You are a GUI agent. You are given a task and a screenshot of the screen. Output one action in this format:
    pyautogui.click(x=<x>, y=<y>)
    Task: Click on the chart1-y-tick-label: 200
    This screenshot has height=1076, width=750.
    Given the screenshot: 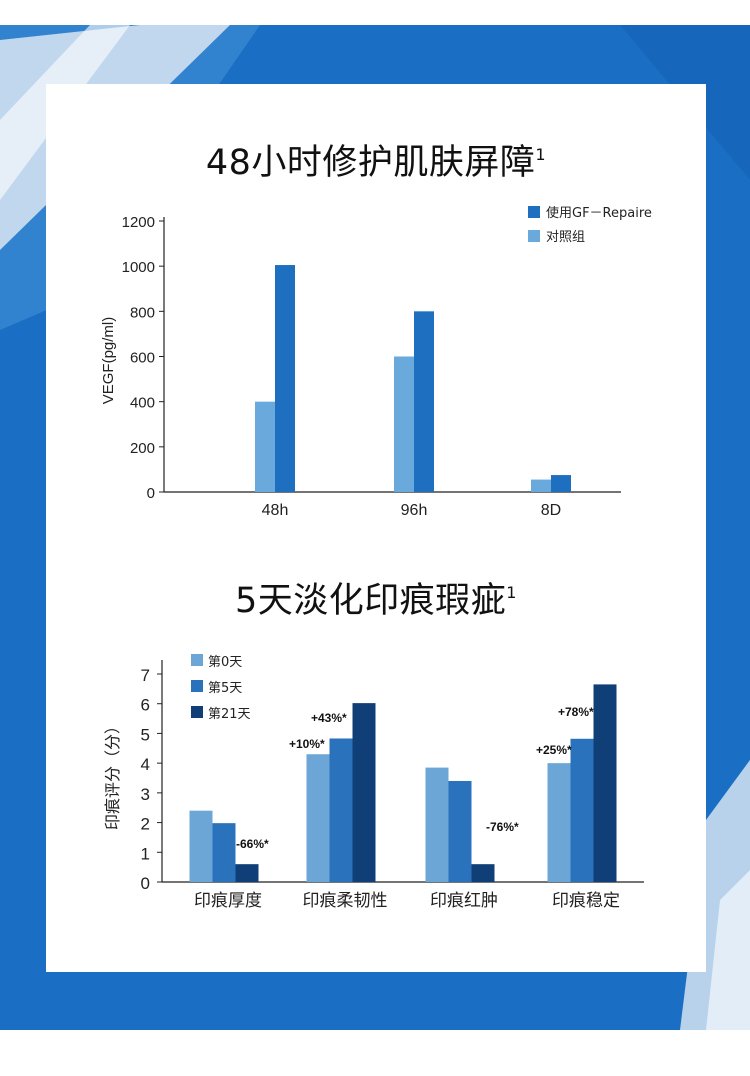 What is the action you would take?
    pyautogui.click(x=142, y=448)
    